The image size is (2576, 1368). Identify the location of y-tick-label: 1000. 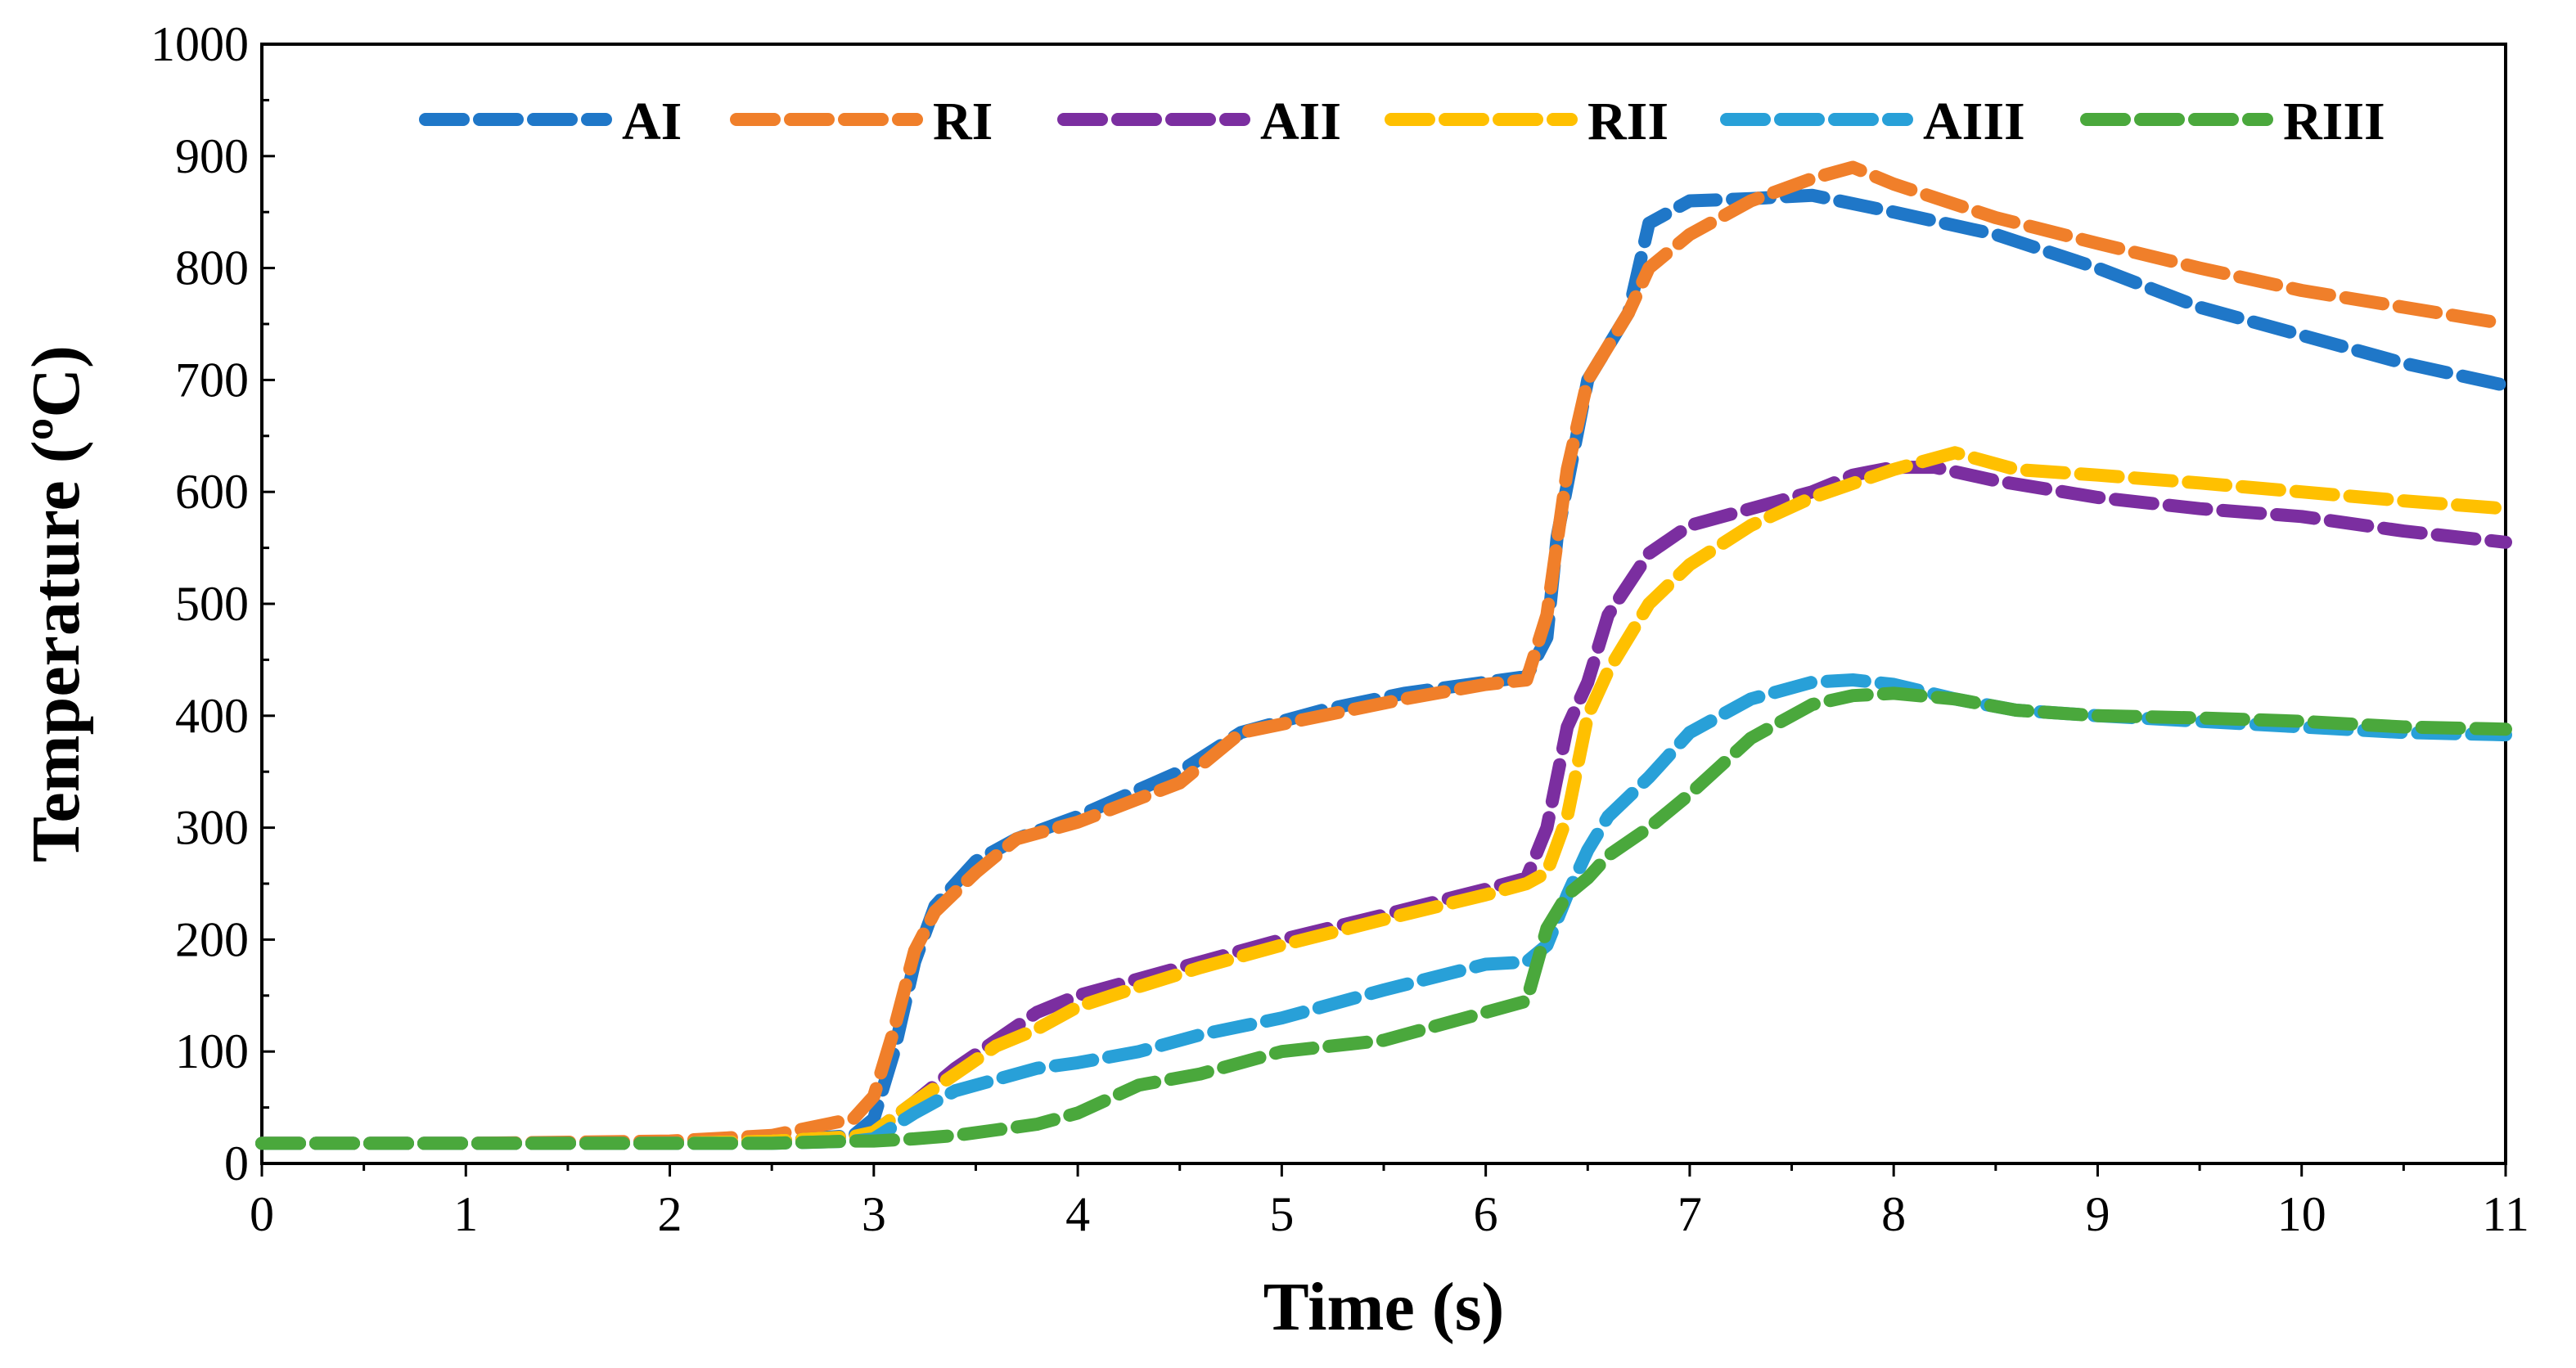
(200, 44).